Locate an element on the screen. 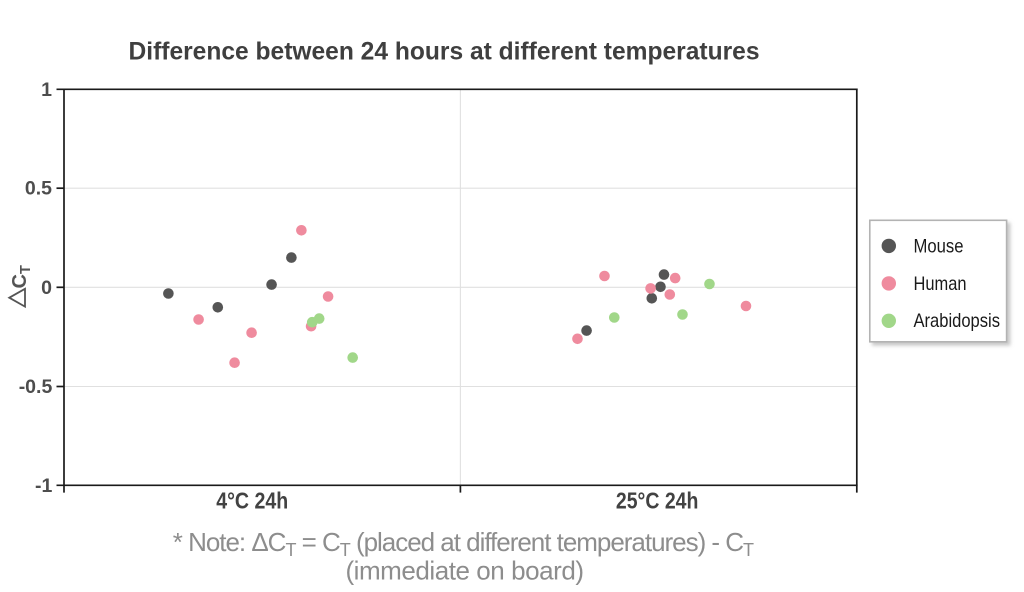 Image resolution: width=1024 pixels, height=592 pixels. svg-text: Human is located at coordinates (940, 284).